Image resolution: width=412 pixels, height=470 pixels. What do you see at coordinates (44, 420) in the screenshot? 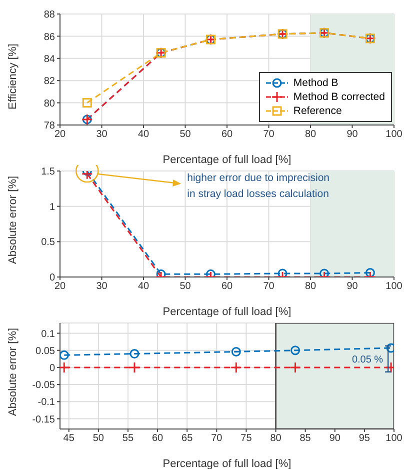
I see `y-tick-label: -0.15` at bounding box center [44, 420].